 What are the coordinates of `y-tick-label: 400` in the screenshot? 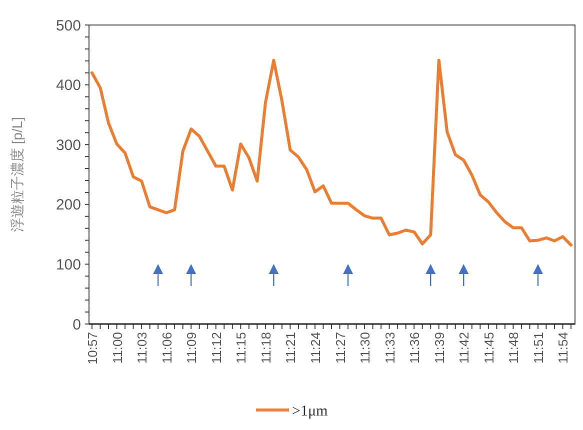 It's located at (68, 85).